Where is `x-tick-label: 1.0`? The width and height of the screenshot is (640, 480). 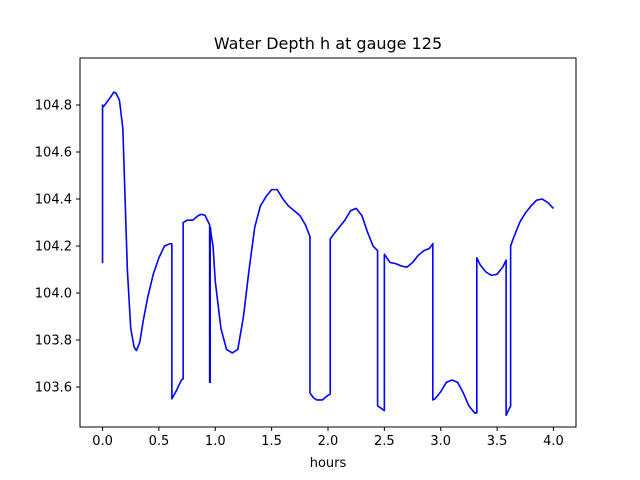 x-tick-label: 1.0 is located at coordinates (215, 441).